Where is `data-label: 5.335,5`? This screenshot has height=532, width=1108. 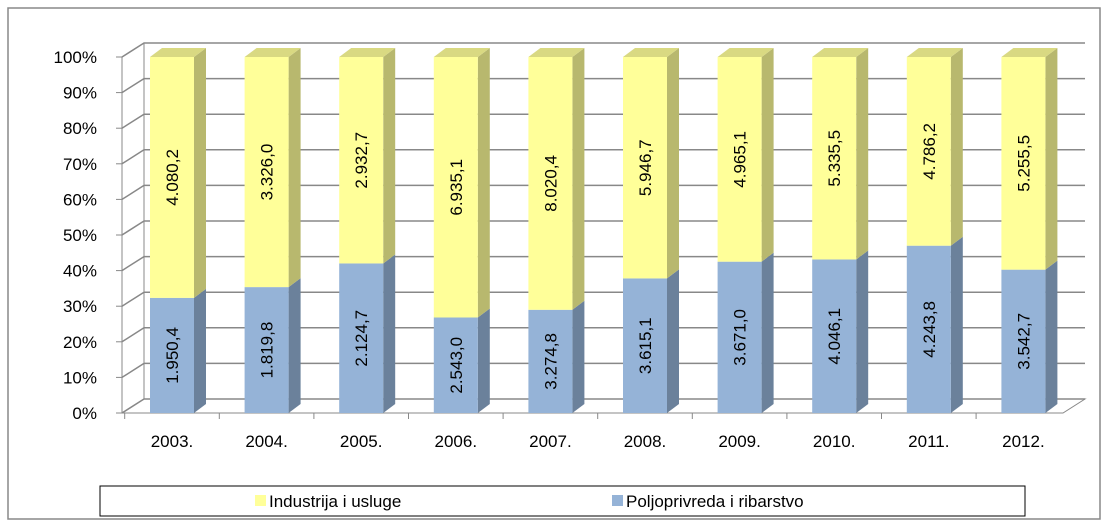 data-label: 5.335,5 is located at coordinates (834, 158).